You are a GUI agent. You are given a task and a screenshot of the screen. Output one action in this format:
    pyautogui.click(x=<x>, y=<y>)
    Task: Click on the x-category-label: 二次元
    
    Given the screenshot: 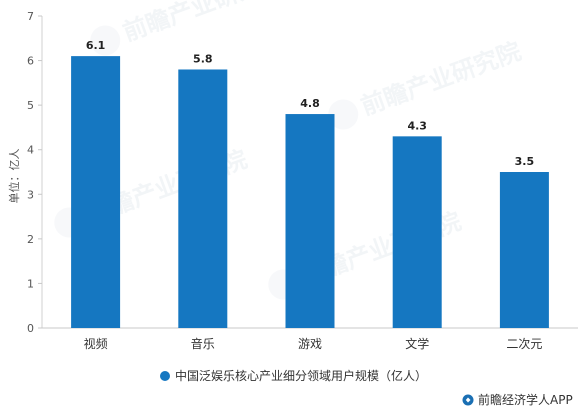 What is the action you would take?
    pyautogui.click(x=524, y=344)
    